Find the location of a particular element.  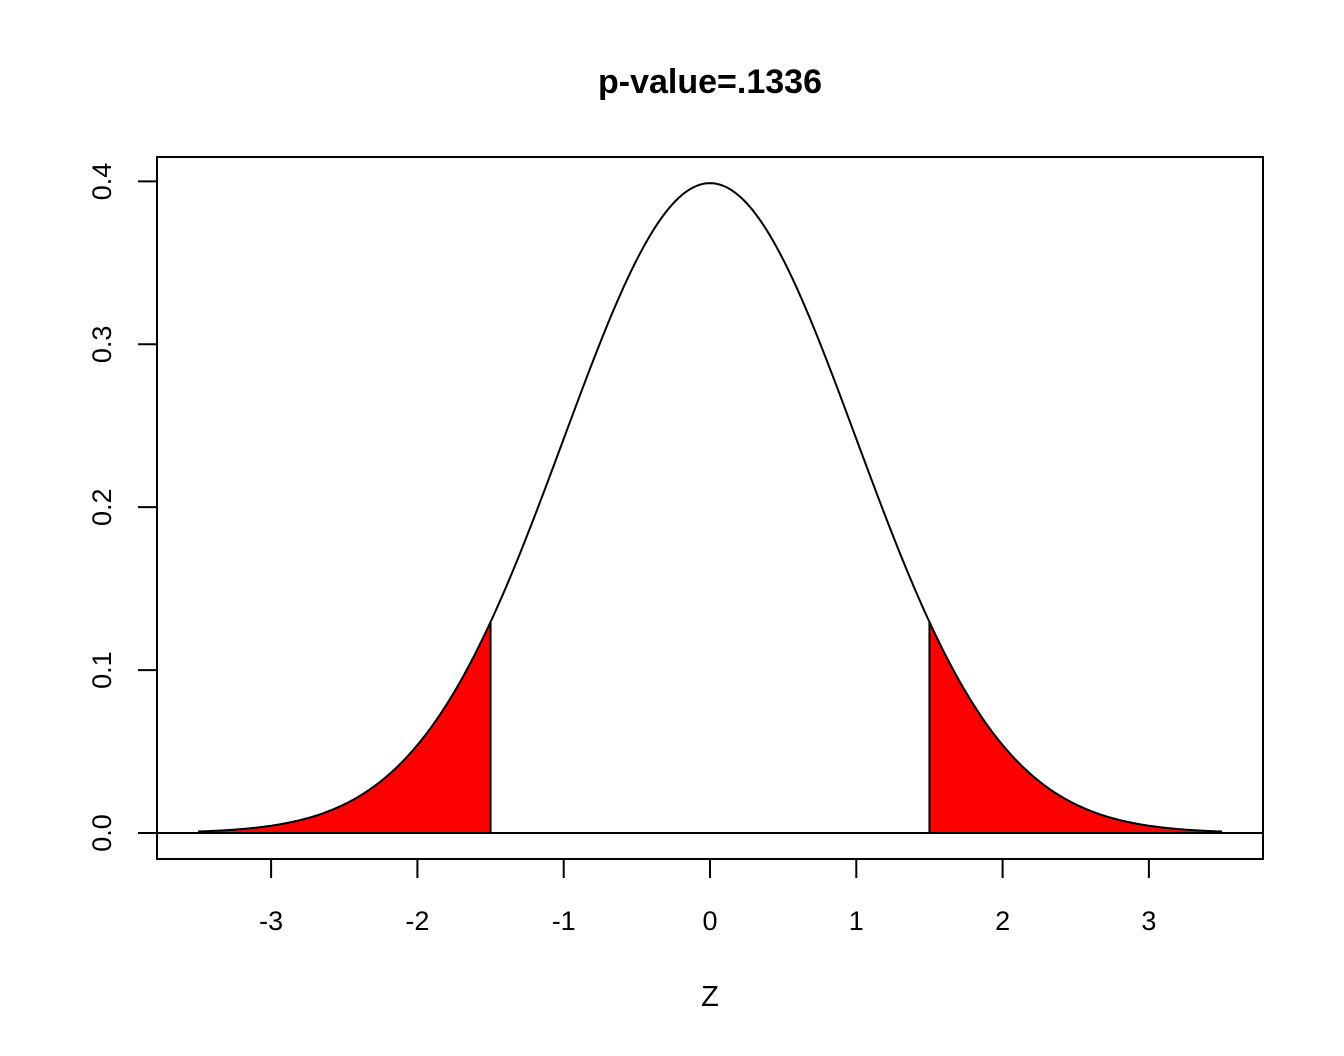

chart-title: p-value=.1336 is located at coordinates (710, 82).